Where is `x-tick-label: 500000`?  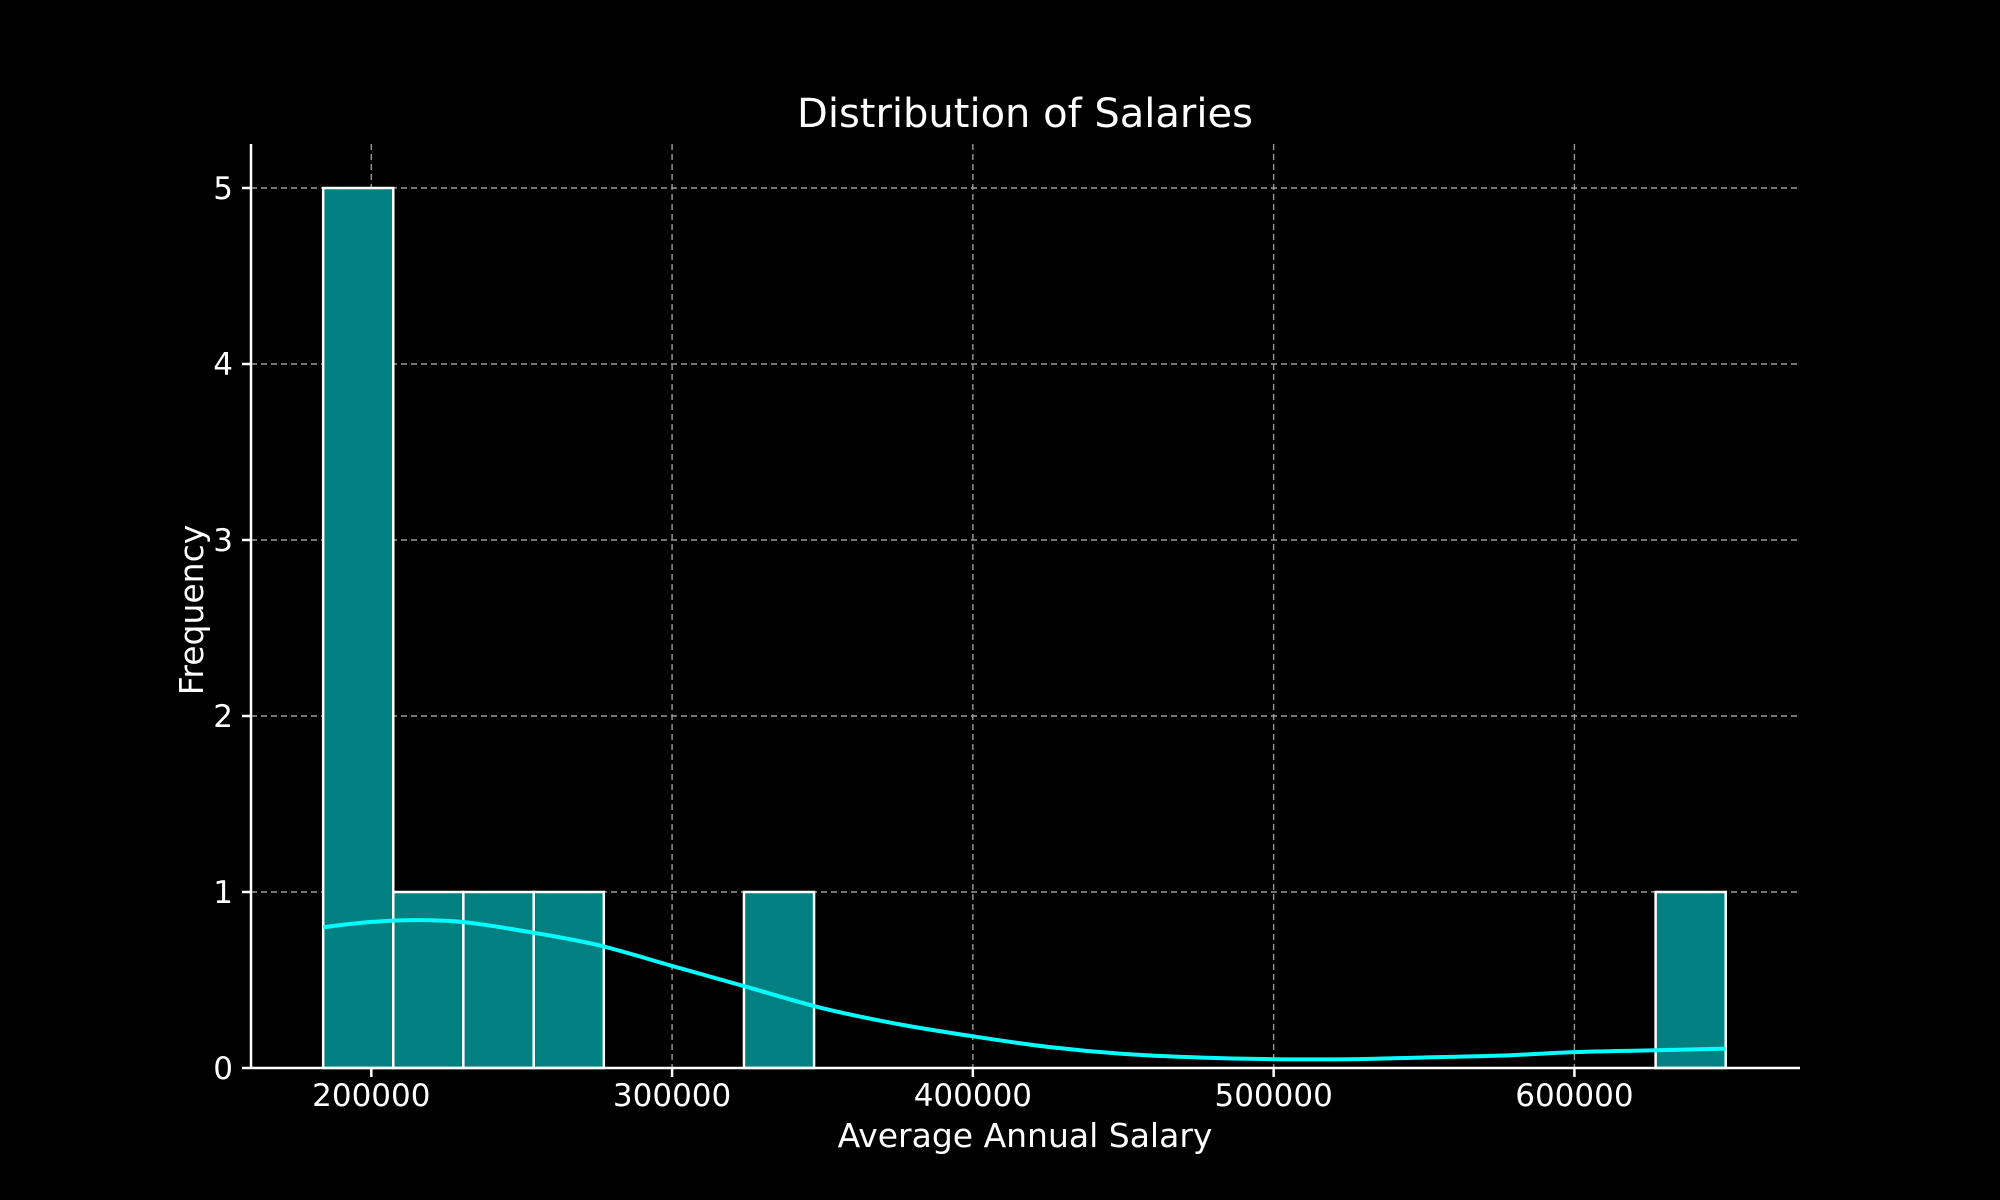
x-tick-label: 500000 is located at coordinates (1273, 1096).